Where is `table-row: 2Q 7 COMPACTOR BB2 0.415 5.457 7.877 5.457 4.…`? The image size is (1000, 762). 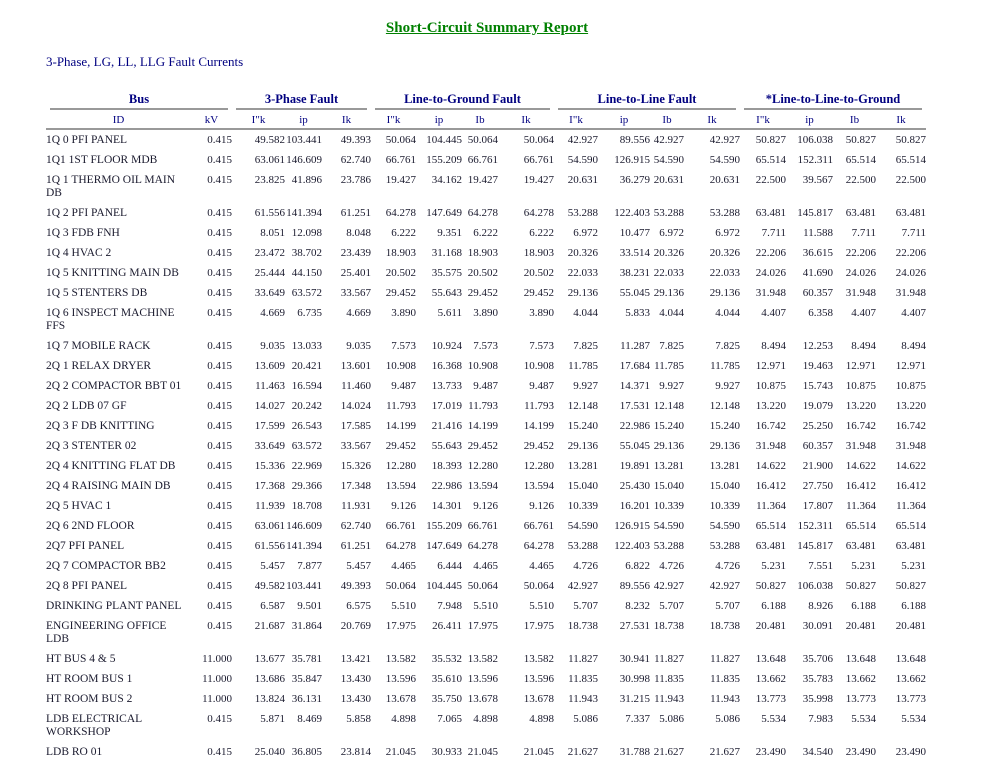 table-row: 2Q 7 COMPACTOR BB2 0.415 5.457 7.877 5.457 4.… is located at coordinates (486, 566).